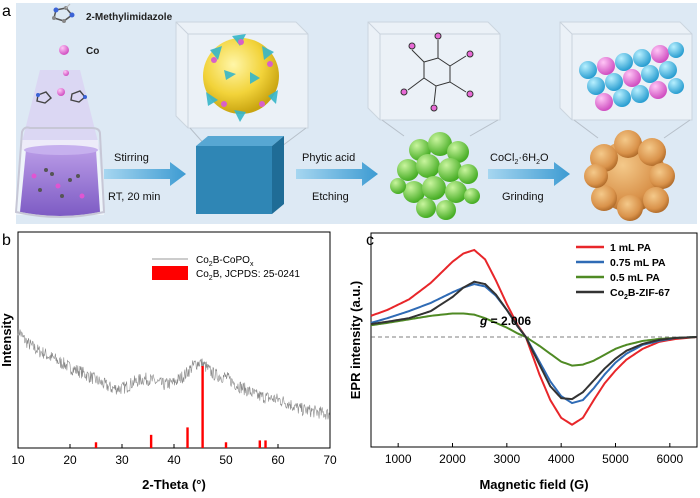 Image resolution: width=700 pixels, height=498 pixels. I want to click on panel-label-b: b, so click(6, 240).